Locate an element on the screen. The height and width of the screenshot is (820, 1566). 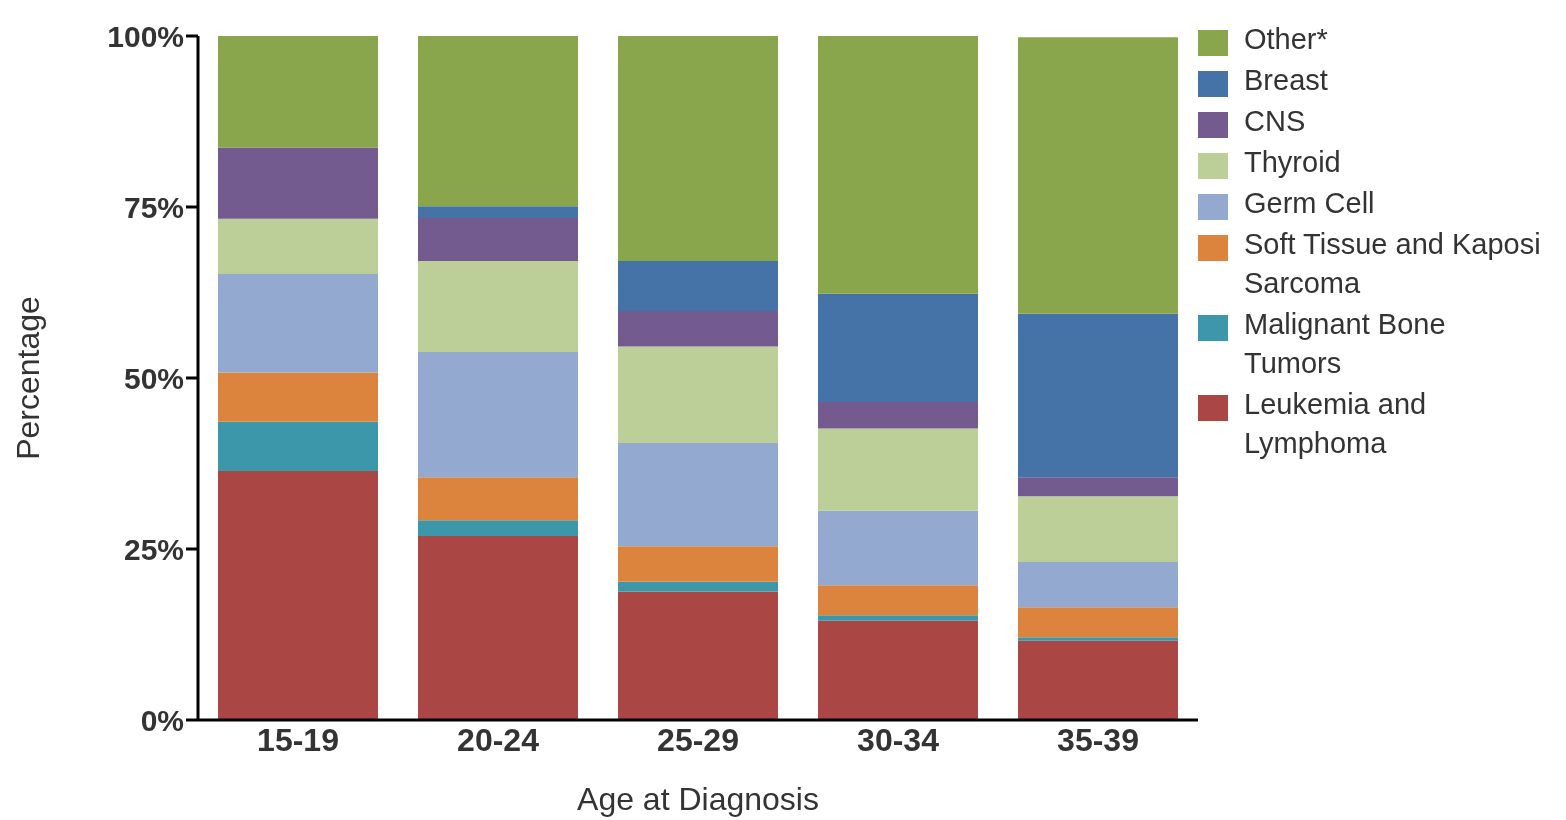
y-tick-label: 75% is located at coordinates (153, 207).